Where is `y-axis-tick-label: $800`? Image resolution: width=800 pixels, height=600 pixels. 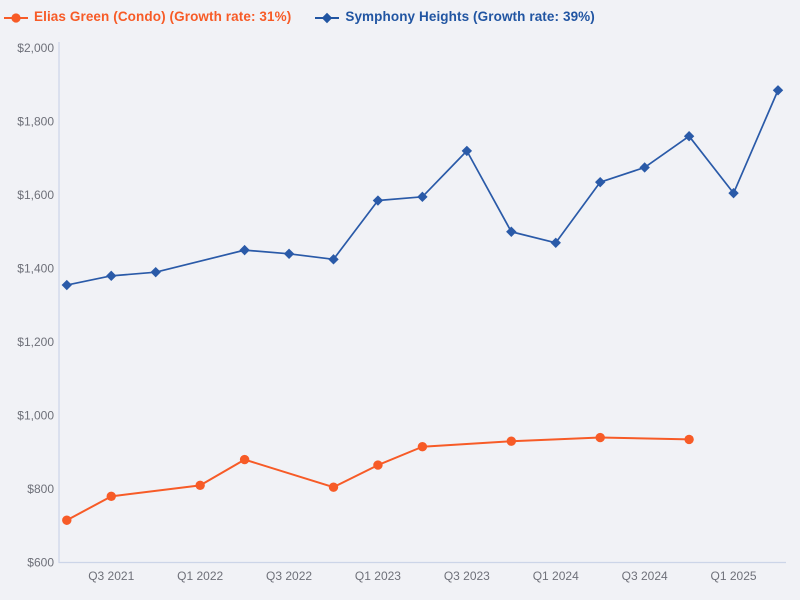
y-axis-tick-label: $800 is located at coordinates (40, 489).